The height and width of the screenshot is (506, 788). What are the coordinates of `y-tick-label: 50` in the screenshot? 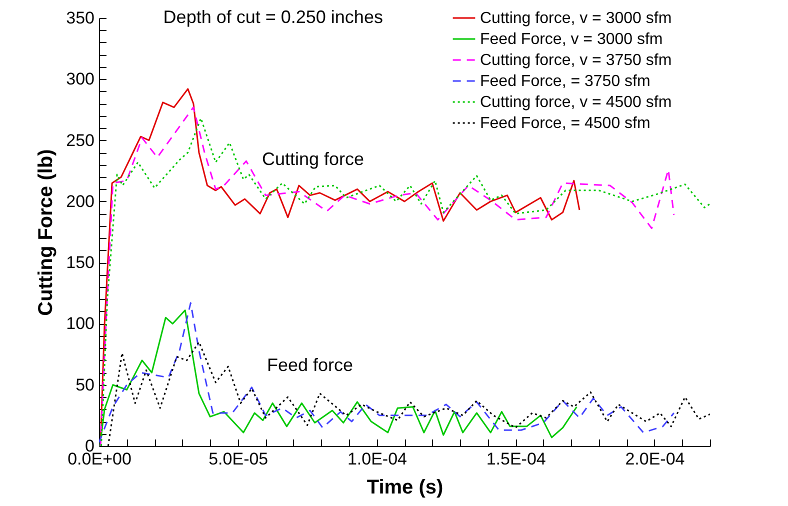 It's located at (85, 384).